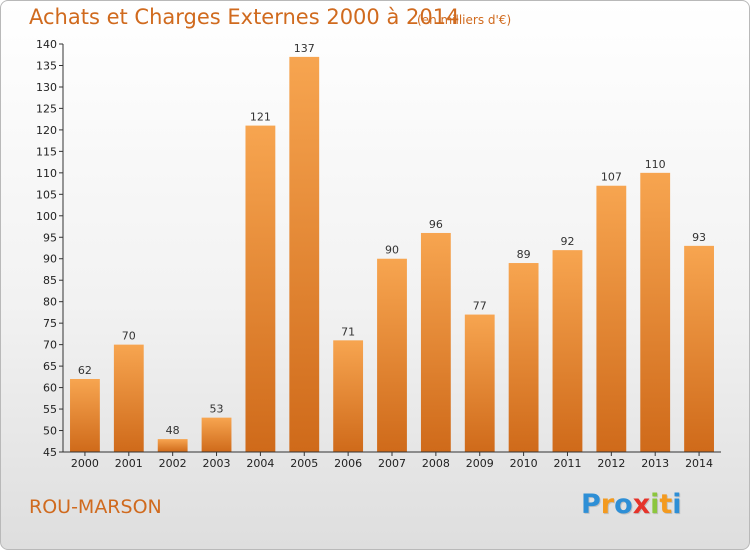 The width and height of the screenshot is (750, 550). What do you see at coordinates (699, 348) in the screenshot?
I see `bar-2014` at bounding box center [699, 348].